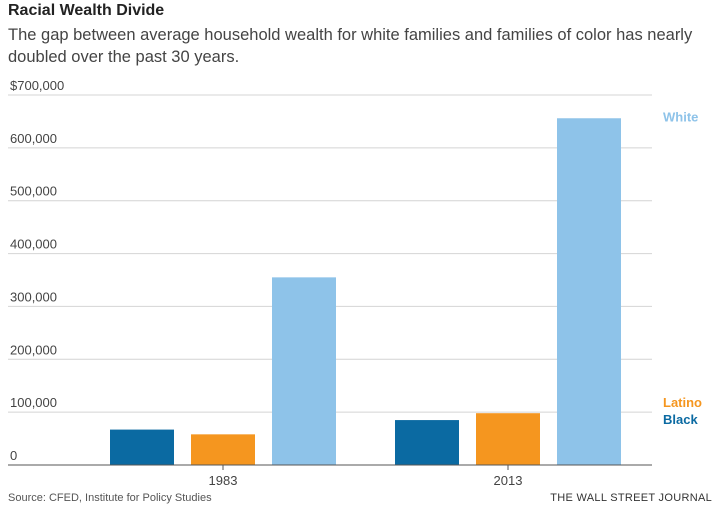  I want to click on bar-black-2013, so click(427, 442).